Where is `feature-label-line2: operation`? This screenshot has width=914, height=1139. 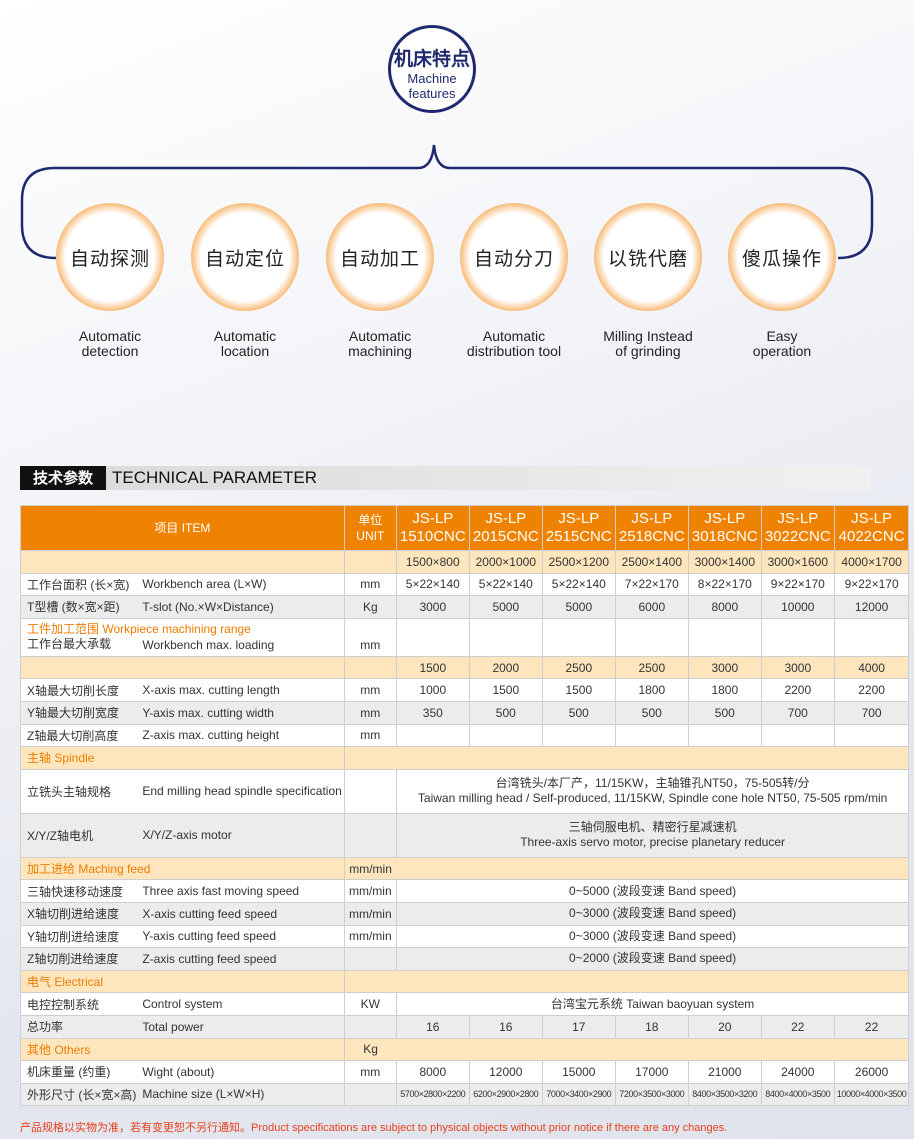
feature-label-line2: operation is located at coordinates (782, 351).